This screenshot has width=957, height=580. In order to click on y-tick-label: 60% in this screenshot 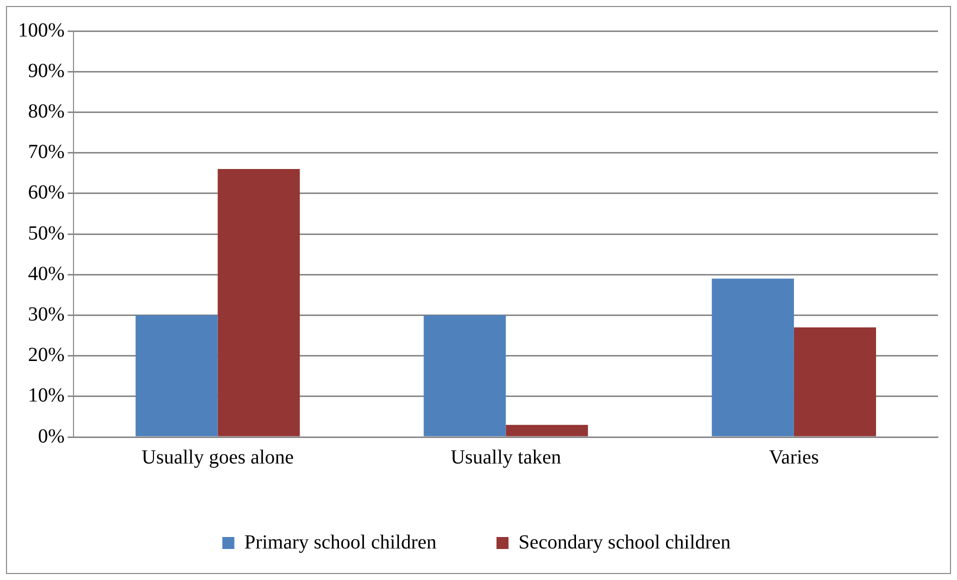, I will do `click(46, 193)`.